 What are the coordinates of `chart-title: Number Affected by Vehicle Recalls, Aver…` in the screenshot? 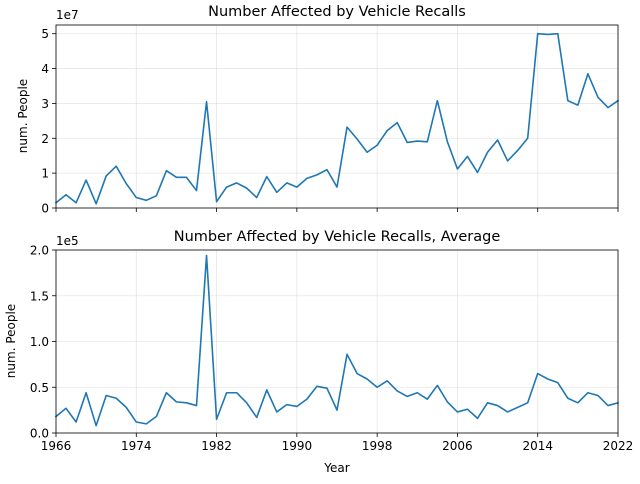 It's located at (337, 237).